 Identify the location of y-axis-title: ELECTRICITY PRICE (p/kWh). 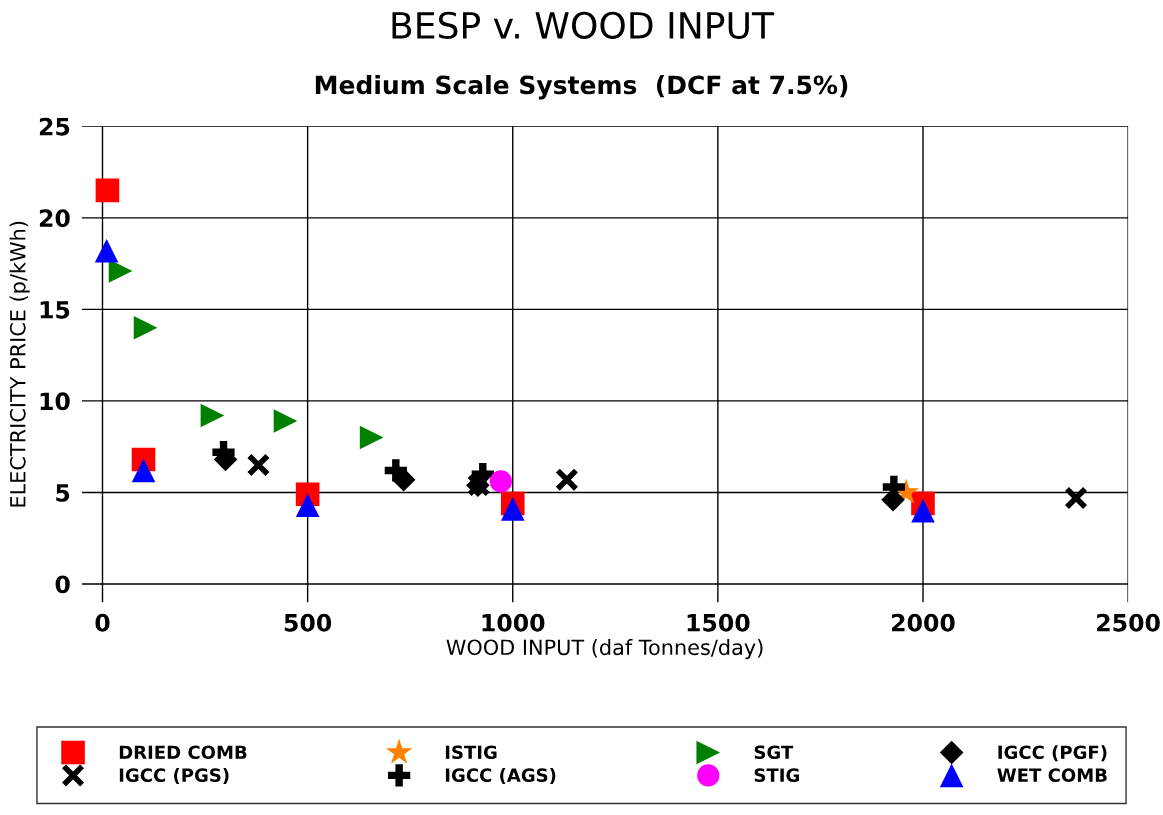
(19, 364).